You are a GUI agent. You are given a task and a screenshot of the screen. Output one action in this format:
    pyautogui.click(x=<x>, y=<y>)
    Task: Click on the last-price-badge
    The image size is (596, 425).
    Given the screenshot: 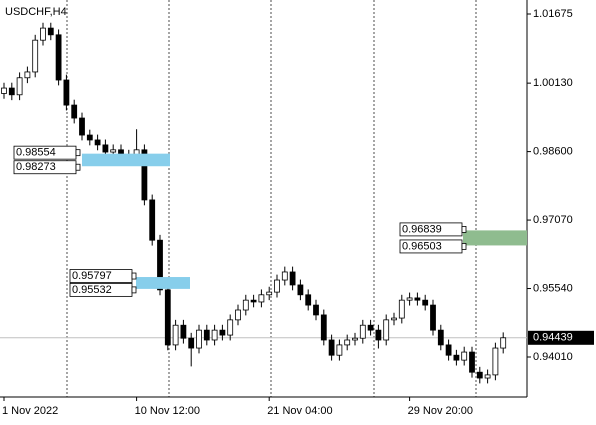 What is the action you would take?
    pyautogui.click(x=561, y=337)
    